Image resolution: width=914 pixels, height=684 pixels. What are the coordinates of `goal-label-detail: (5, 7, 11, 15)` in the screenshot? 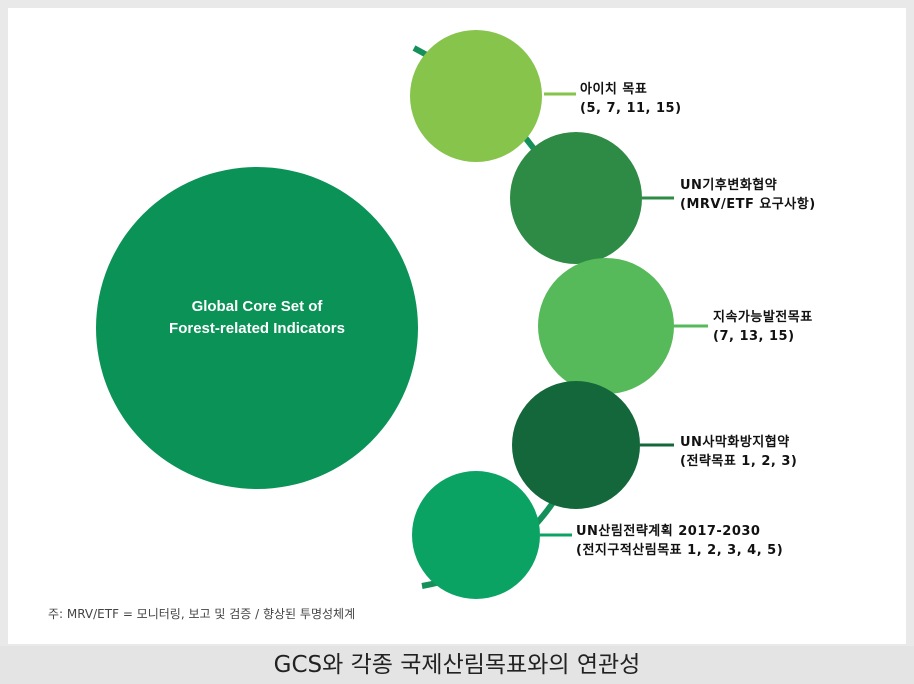 It's located at (631, 108).